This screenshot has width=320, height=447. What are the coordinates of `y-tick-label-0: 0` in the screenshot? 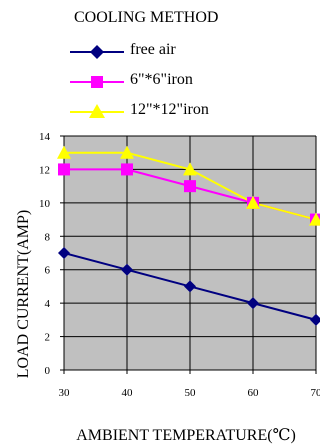 It's located at (48, 371).